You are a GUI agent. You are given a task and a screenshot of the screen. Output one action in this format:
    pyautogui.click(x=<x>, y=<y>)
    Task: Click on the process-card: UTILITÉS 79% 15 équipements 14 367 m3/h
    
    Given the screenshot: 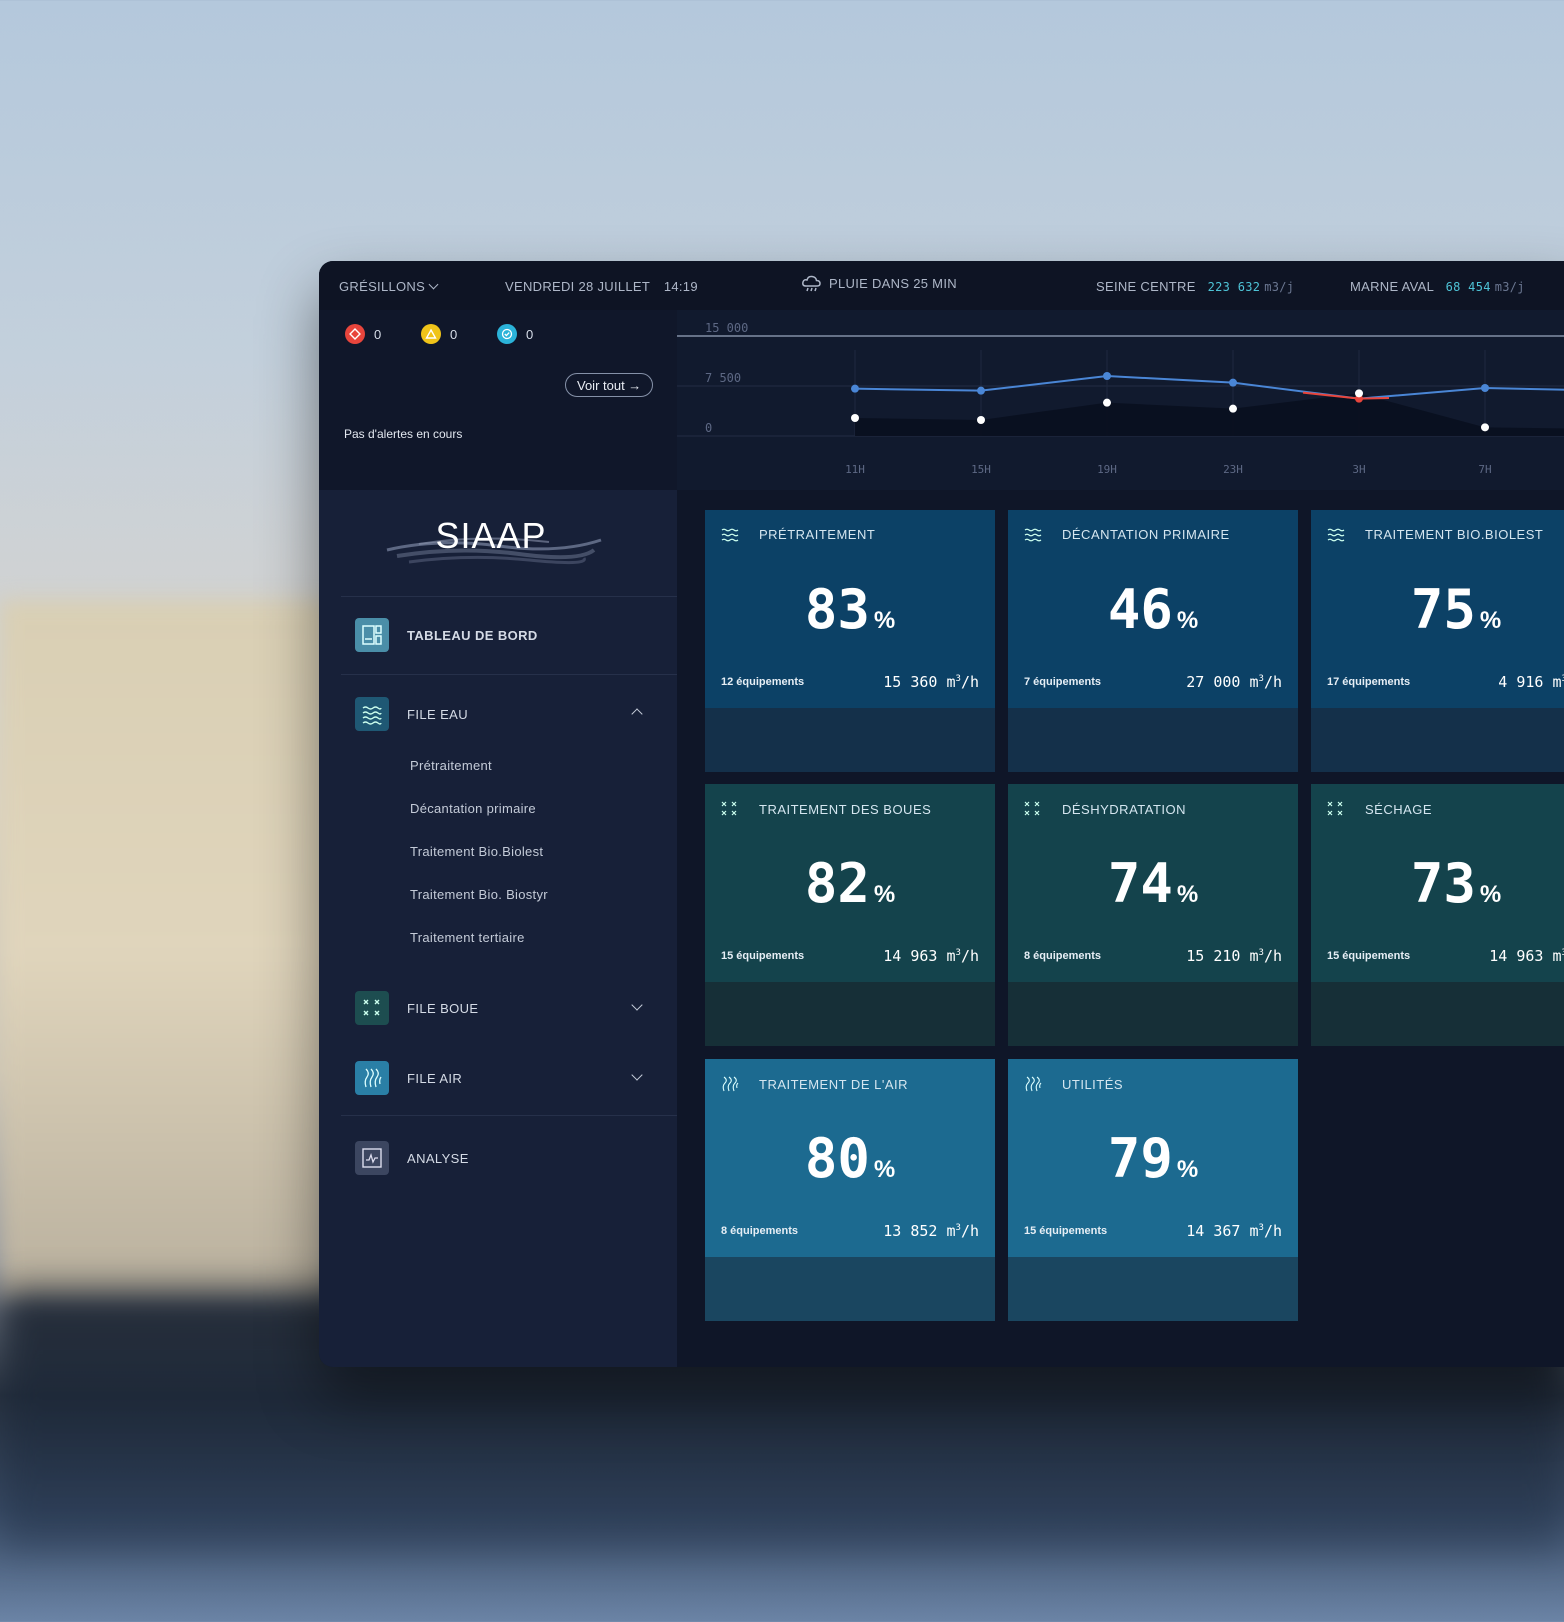 What is the action you would take?
    pyautogui.click(x=1153, y=1190)
    